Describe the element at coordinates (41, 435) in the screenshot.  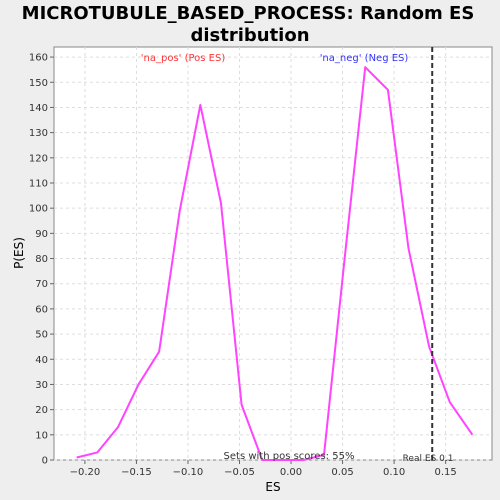
I see `y-tick-label: 10` at that location.